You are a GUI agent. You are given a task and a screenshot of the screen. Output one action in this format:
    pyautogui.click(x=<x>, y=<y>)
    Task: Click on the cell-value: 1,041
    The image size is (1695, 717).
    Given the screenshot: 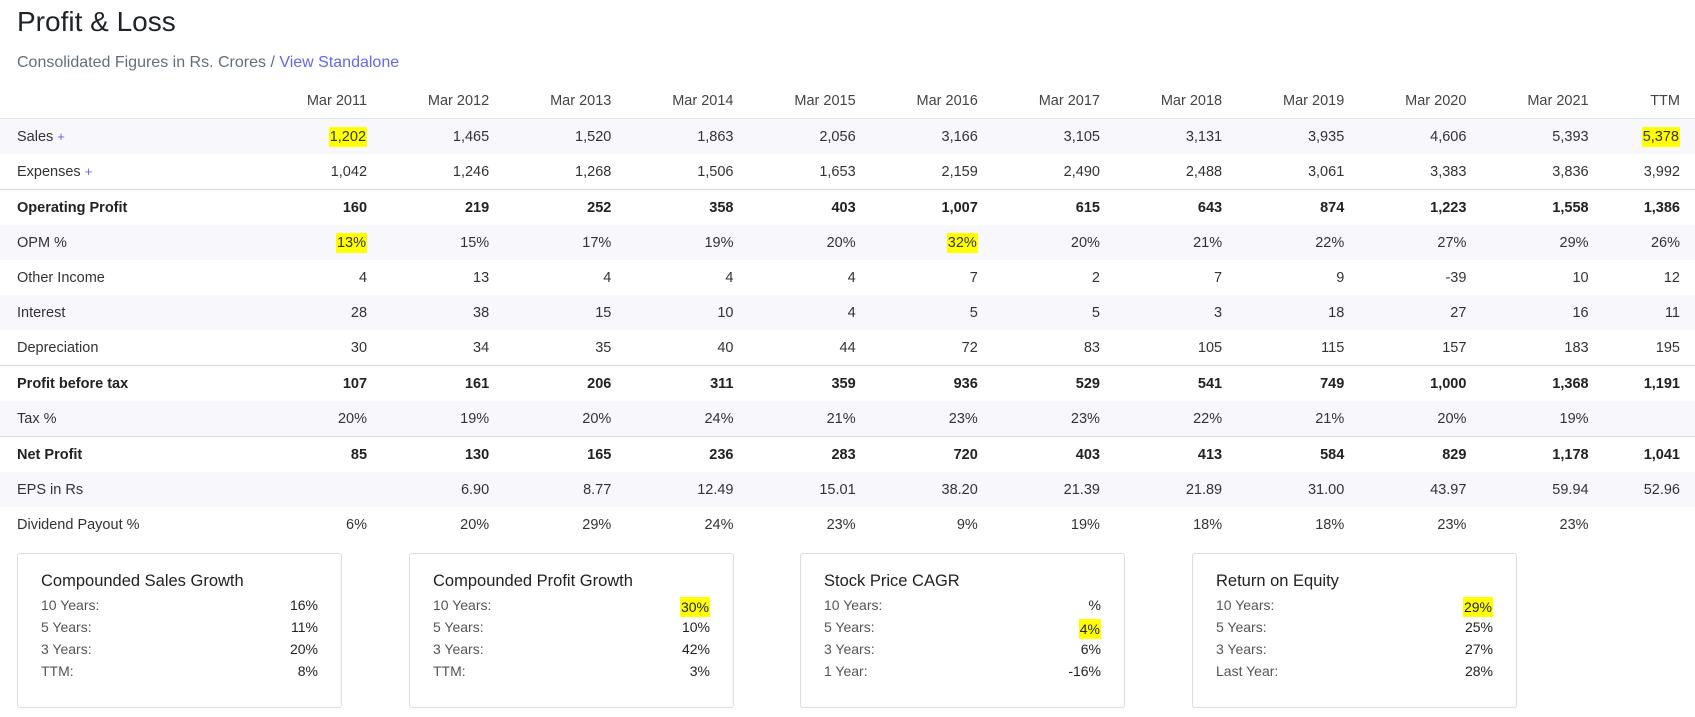 What is the action you would take?
    pyautogui.click(x=1661, y=454)
    